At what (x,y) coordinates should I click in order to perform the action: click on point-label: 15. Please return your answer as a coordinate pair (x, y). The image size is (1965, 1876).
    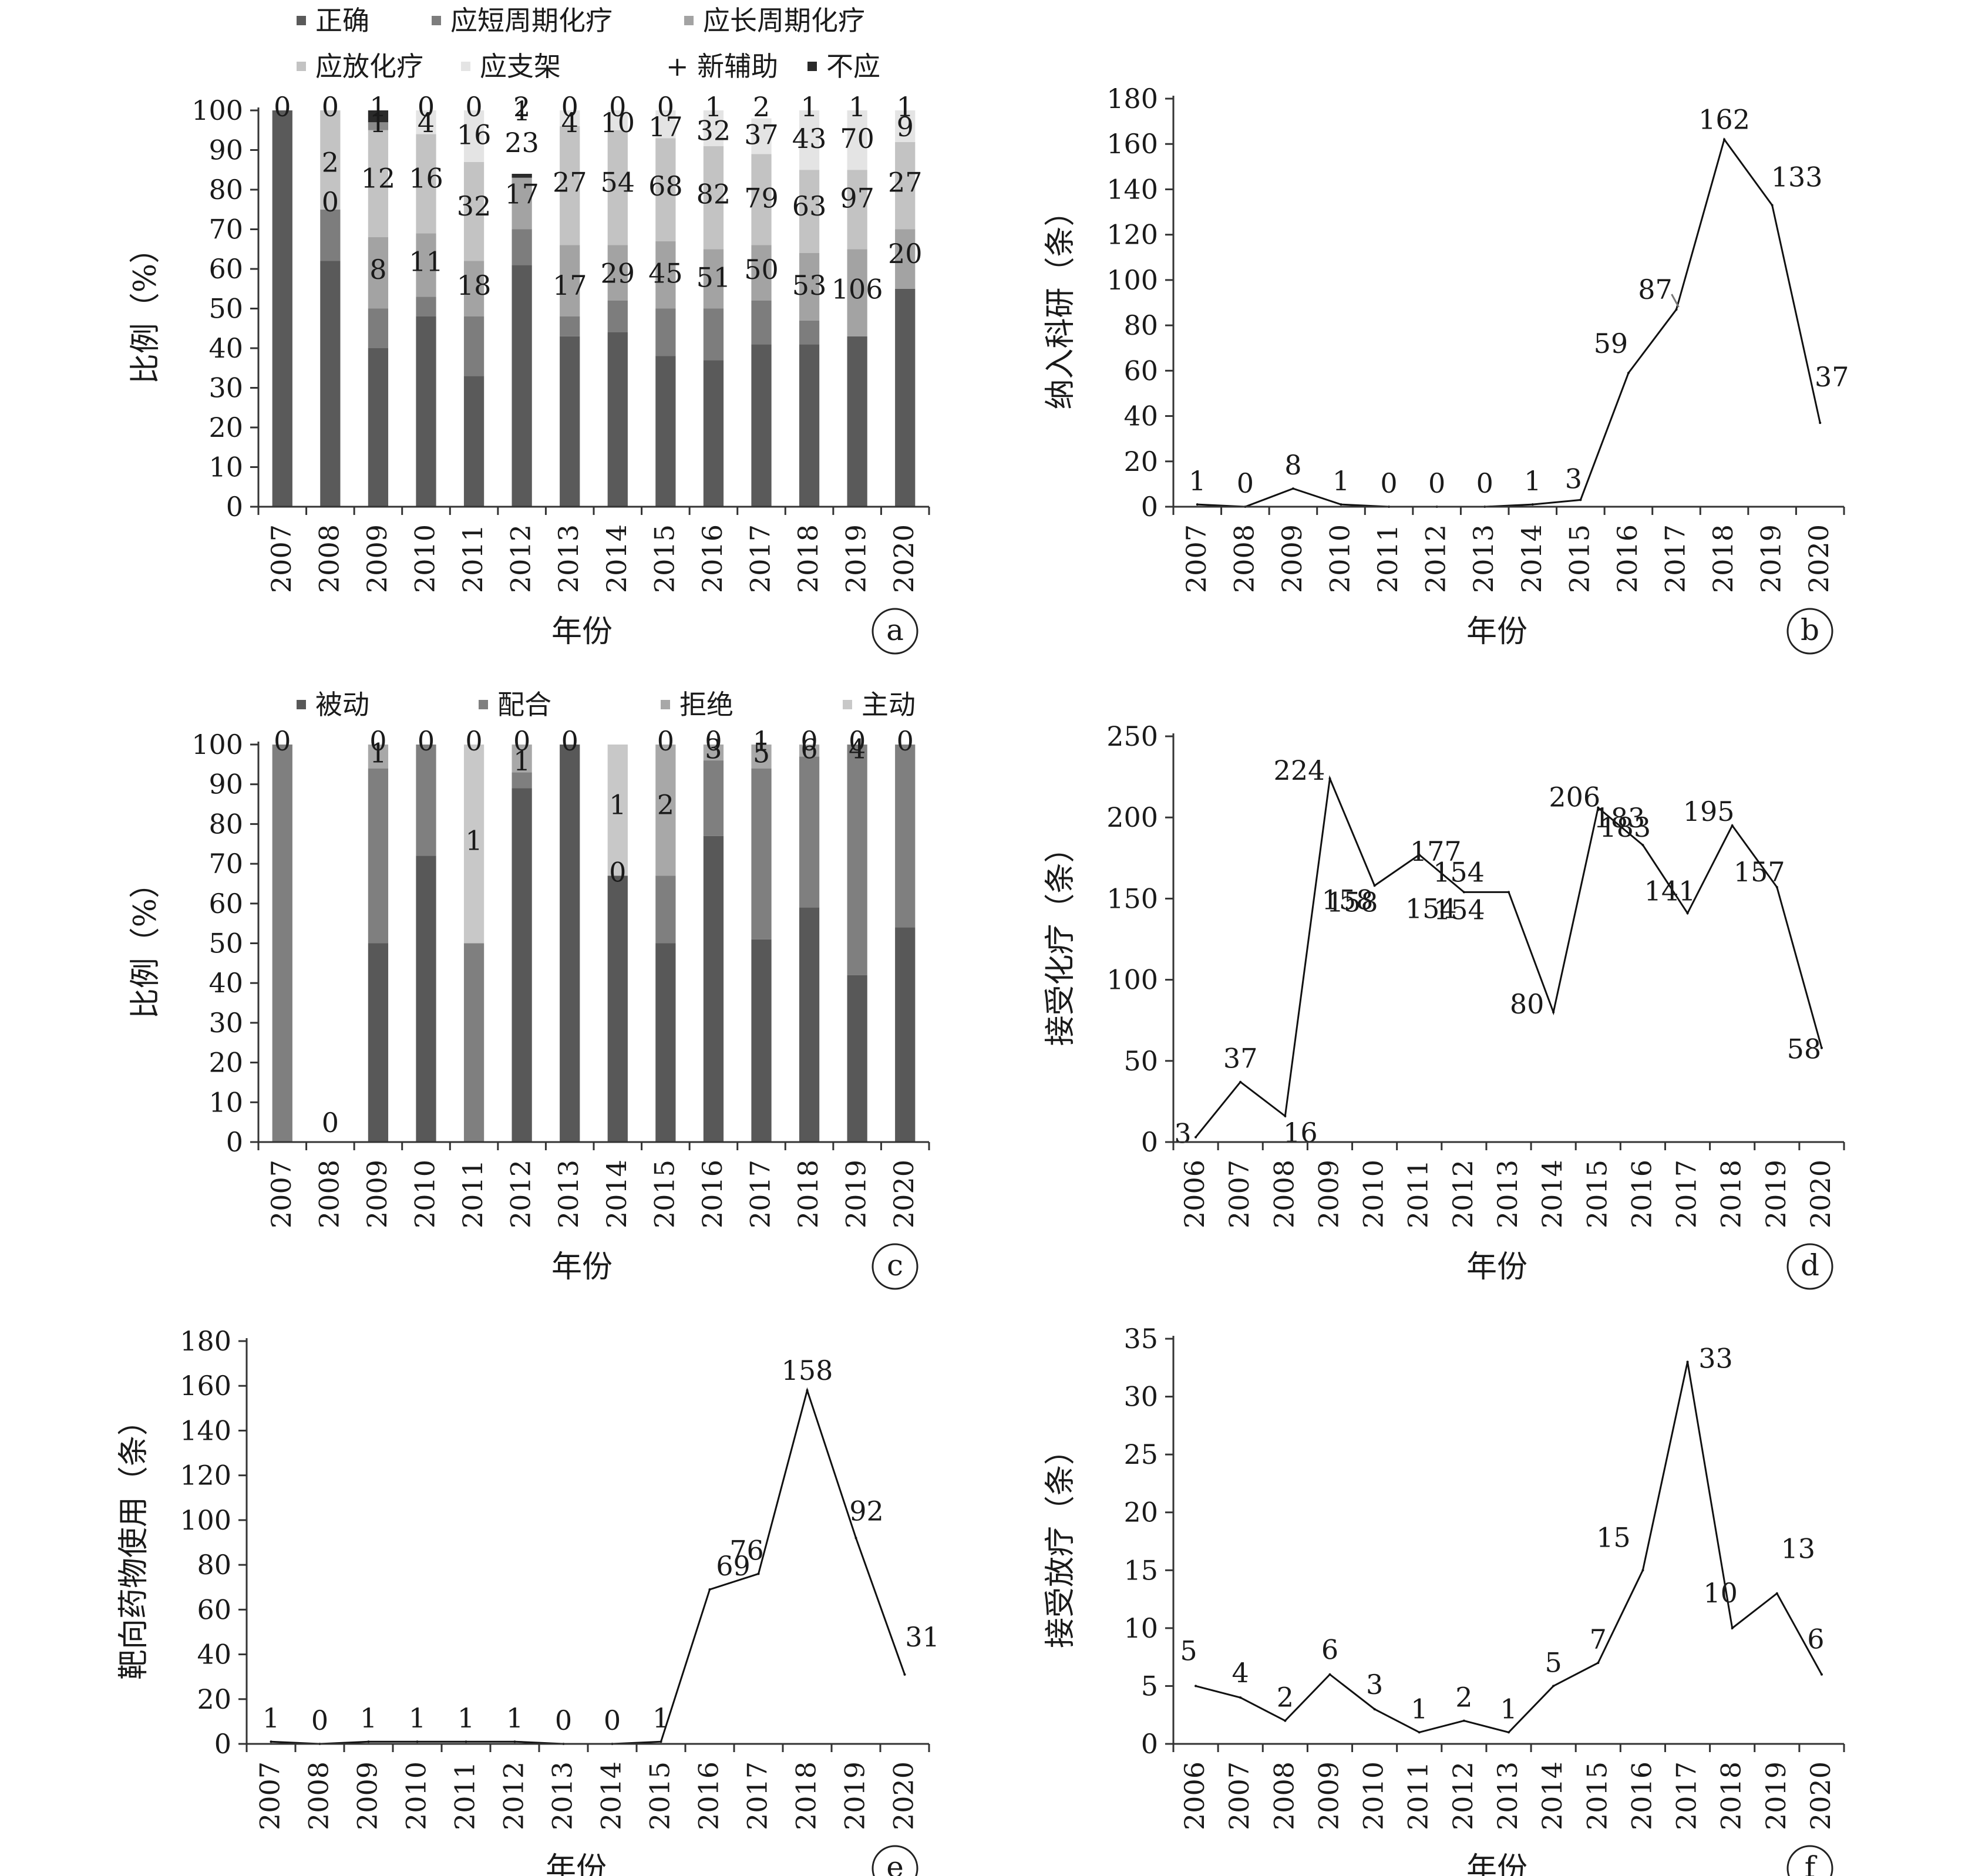
    Looking at the image, I should click on (1614, 1537).